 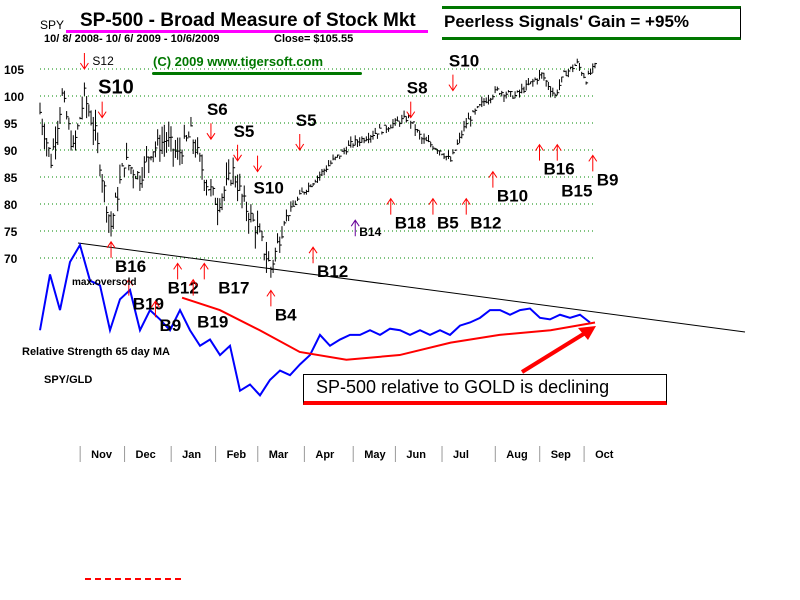 What do you see at coordinates (247, 31) in the screenshot?
I see `title-underline` at bounding box center [247, 31].